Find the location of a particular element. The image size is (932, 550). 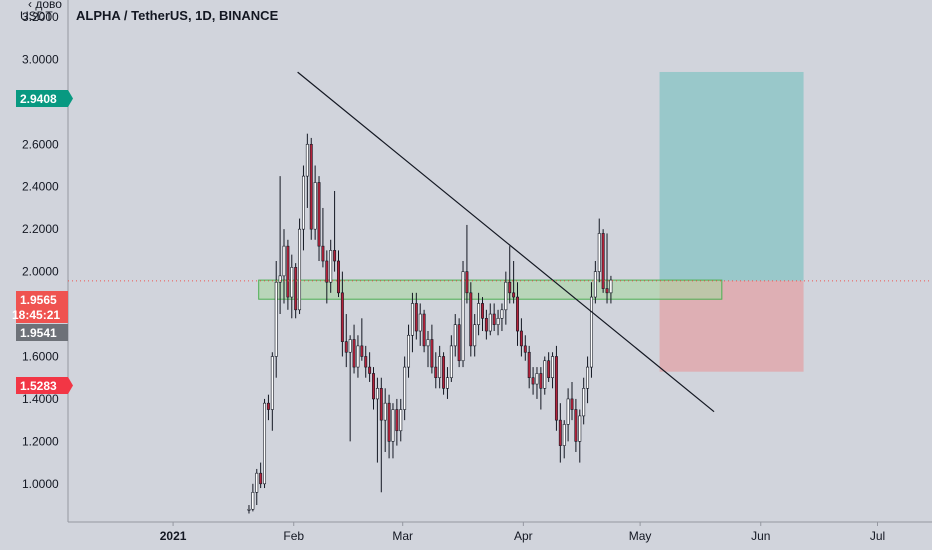

stop-price-label: 1.5283 is located at coordinates (38, 386).